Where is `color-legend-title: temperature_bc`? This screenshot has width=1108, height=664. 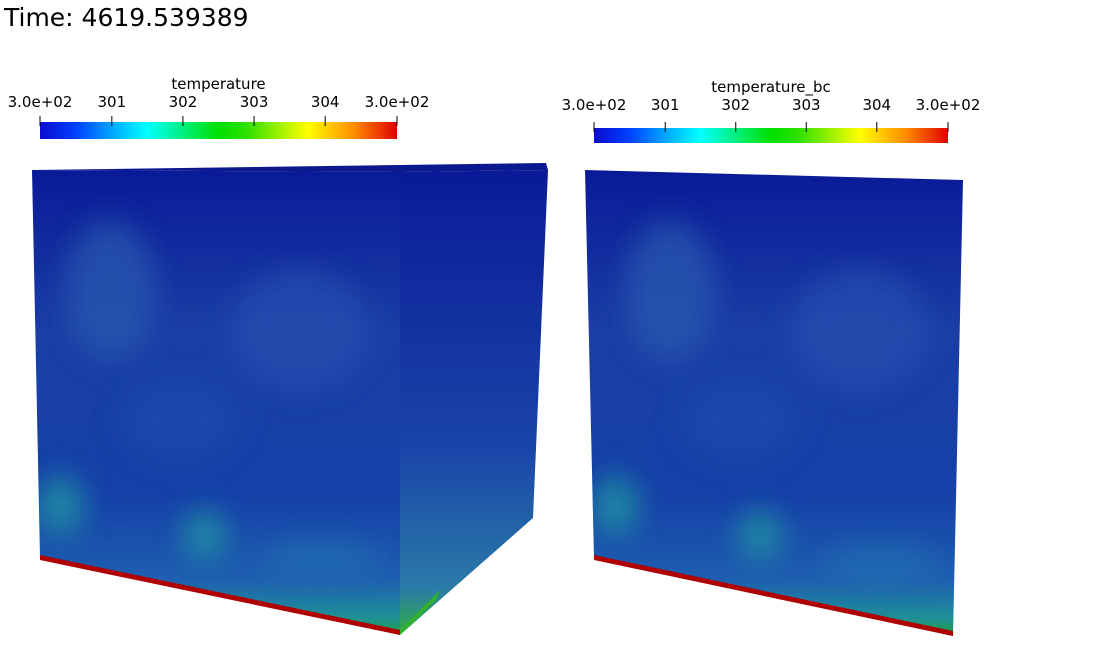
color-legend-title: temperature_bc is located at coordinates (771, 87).